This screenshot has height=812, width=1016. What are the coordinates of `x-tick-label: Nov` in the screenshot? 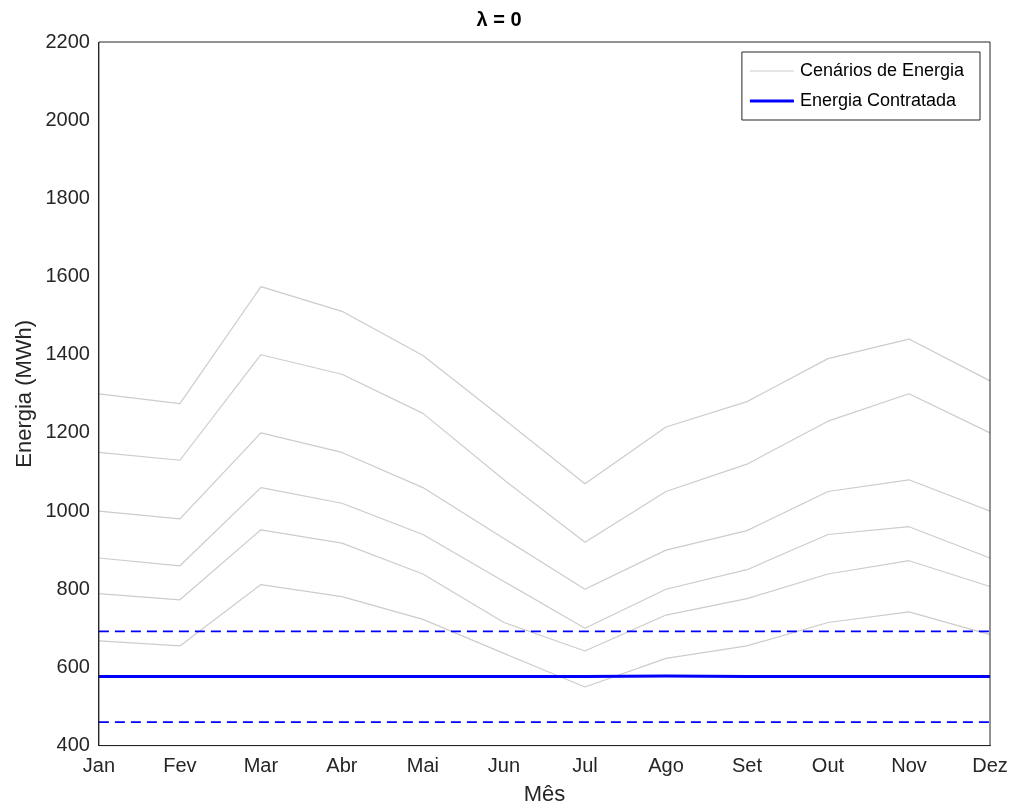 It's located at (909, 765).